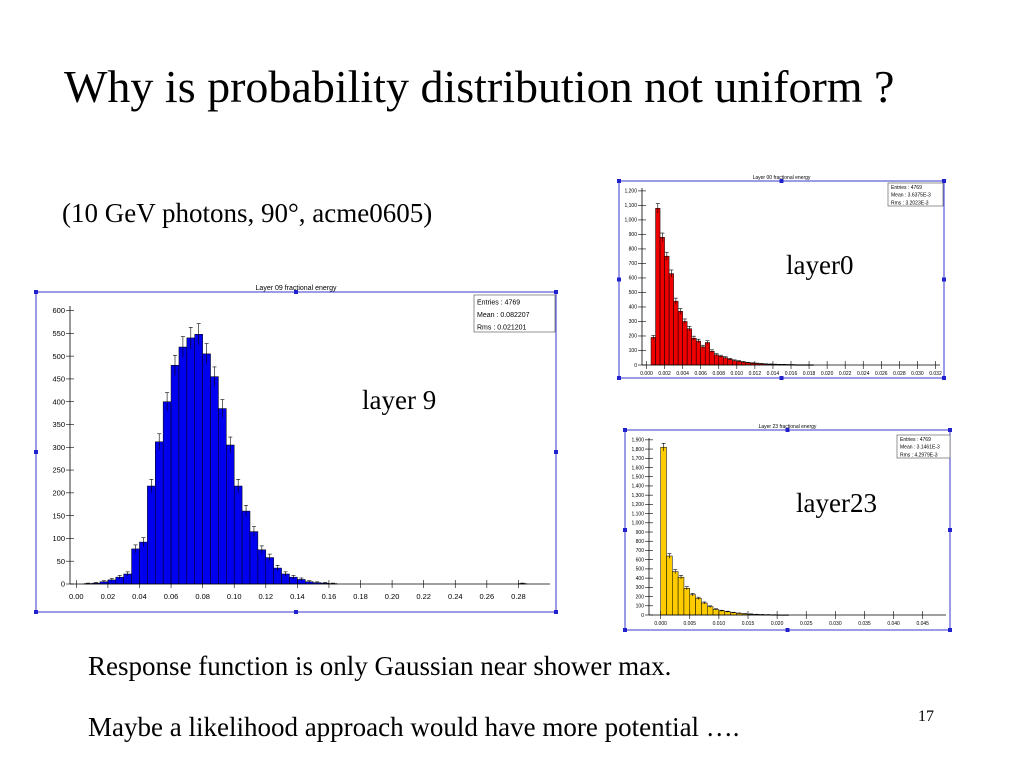 Image resolution: width=1024 pixels, height=768 pixels. What do you see at coordinates (845, 374) in the screenshot?
I see `x-tick-label: 0.022` at bounding box center [845, 374].